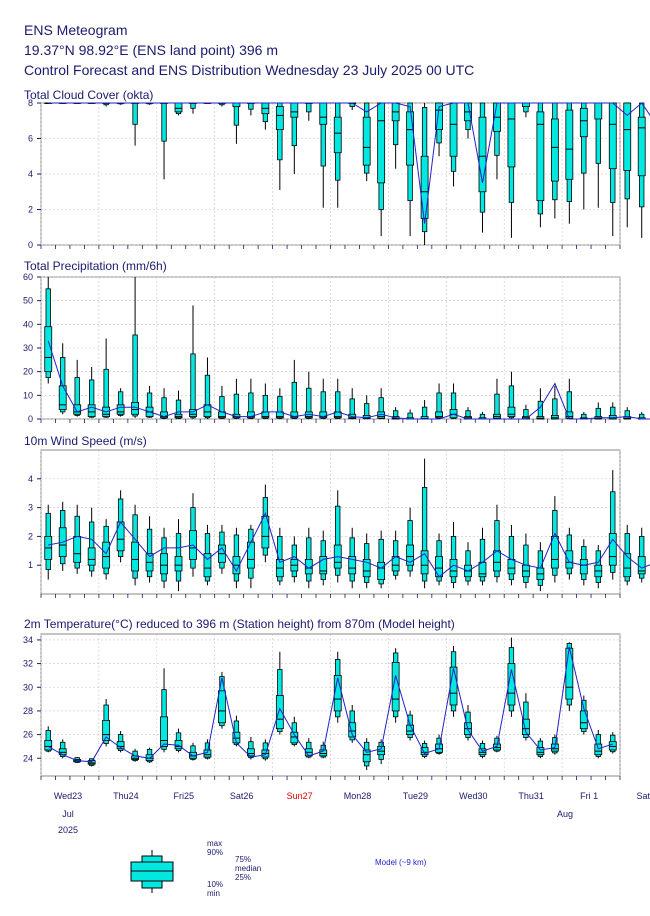  Describe the element at coordinates (68, 830) in the screenshot. I see `year-label: 2025` at that location.